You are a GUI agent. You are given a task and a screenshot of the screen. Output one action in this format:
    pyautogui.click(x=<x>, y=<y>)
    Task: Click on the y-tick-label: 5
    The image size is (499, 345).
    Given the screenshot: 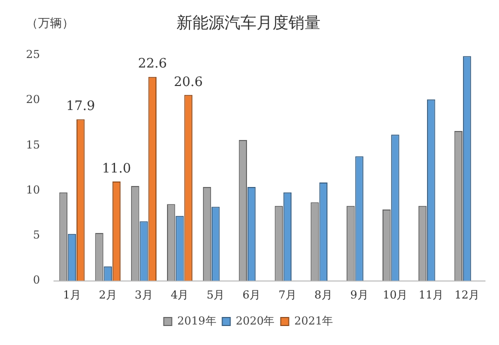 What is the action you would take?
    pyautogui.click(x=36, y=235)
    